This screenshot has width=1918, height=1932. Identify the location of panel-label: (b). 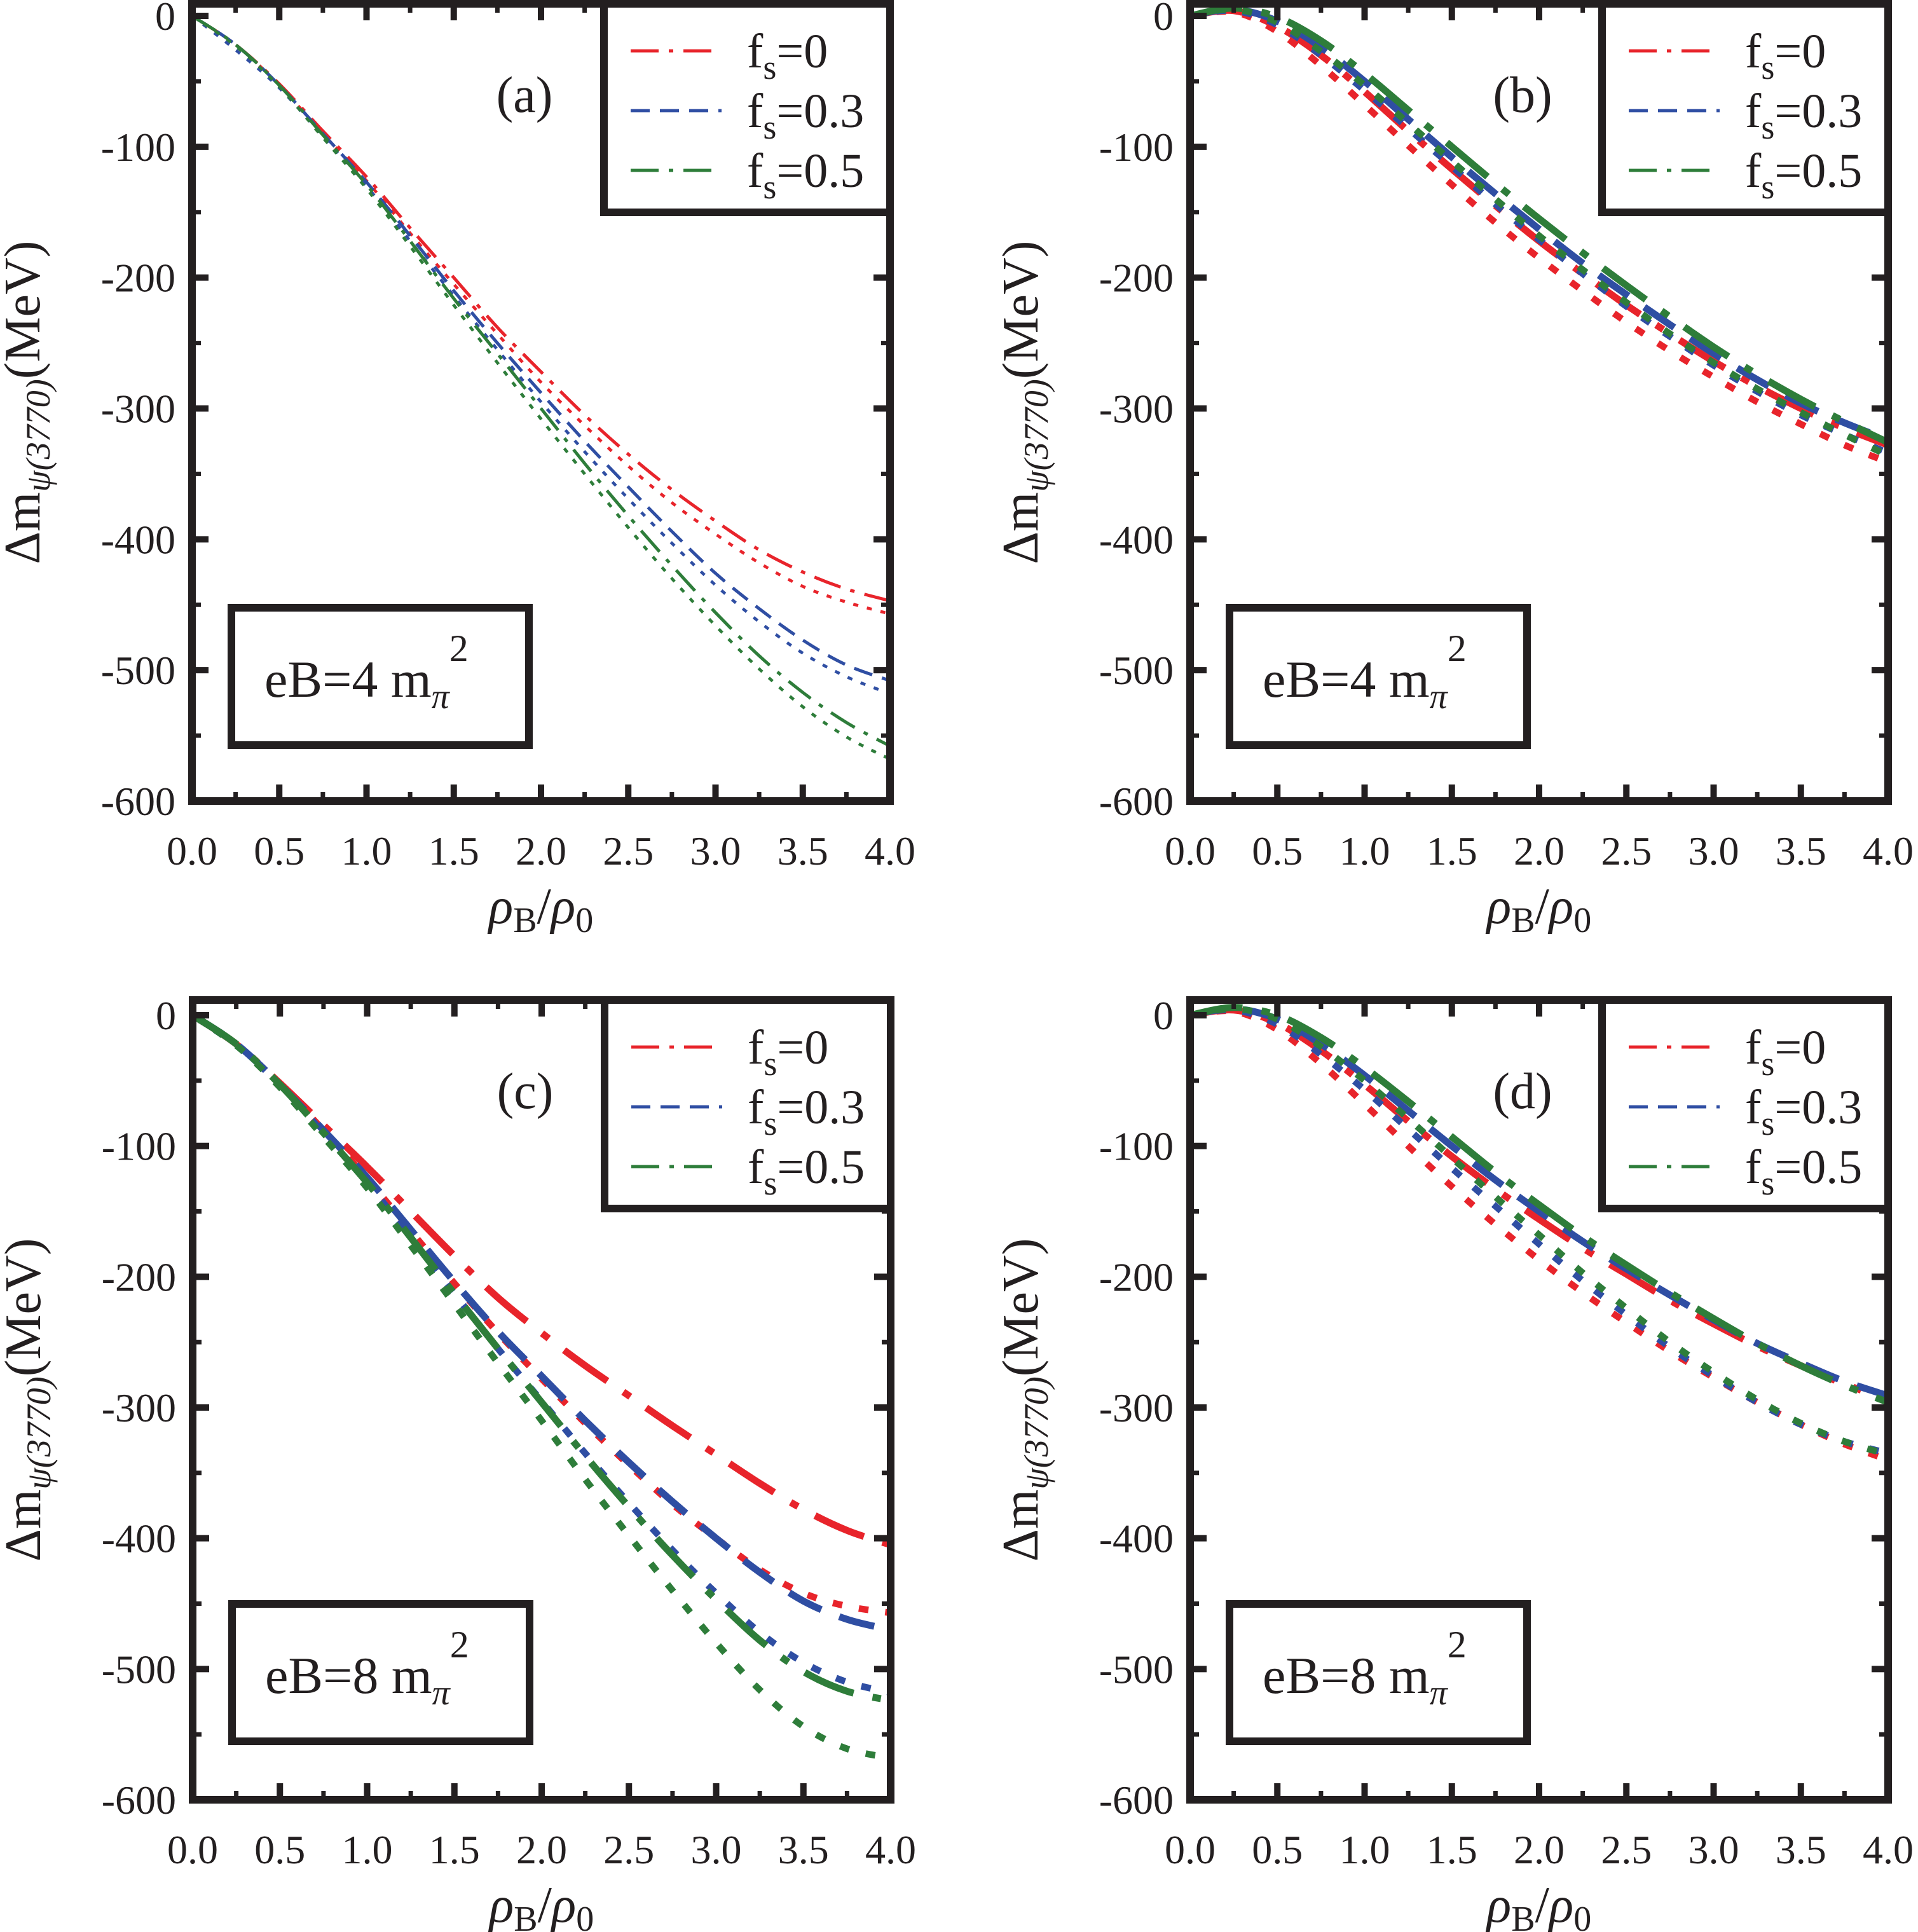
(1522, 95).